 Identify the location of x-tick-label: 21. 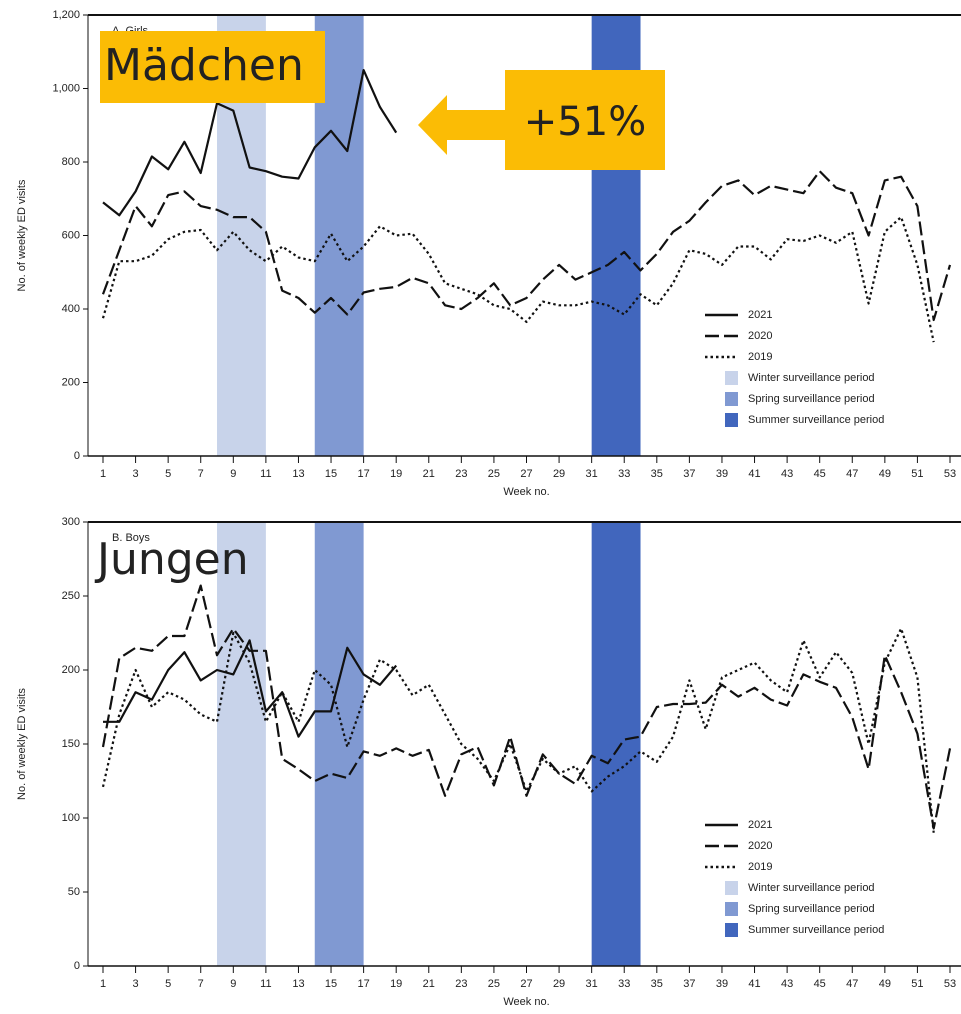
(429, 984).